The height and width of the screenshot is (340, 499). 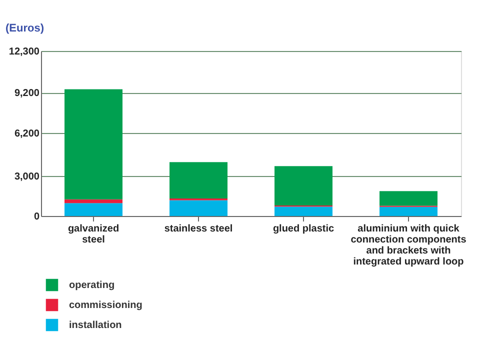 What do you see at coordinates (303, 229) in the screenshot?
I see `x-tick-label: glued plastic` at bounding box center [303, 229].